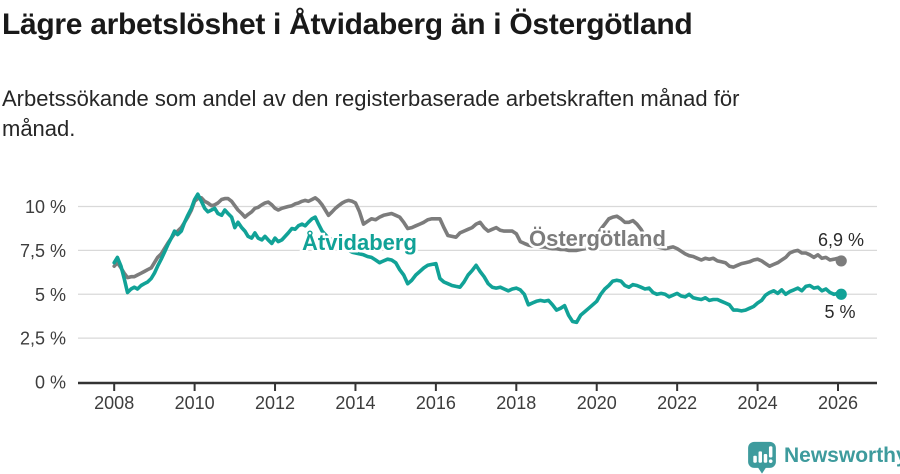 The image size is (900, 474). Describe the element at coordinates (758, 403) in the screenshot. I see `x-tick-label: 2024` at that location.